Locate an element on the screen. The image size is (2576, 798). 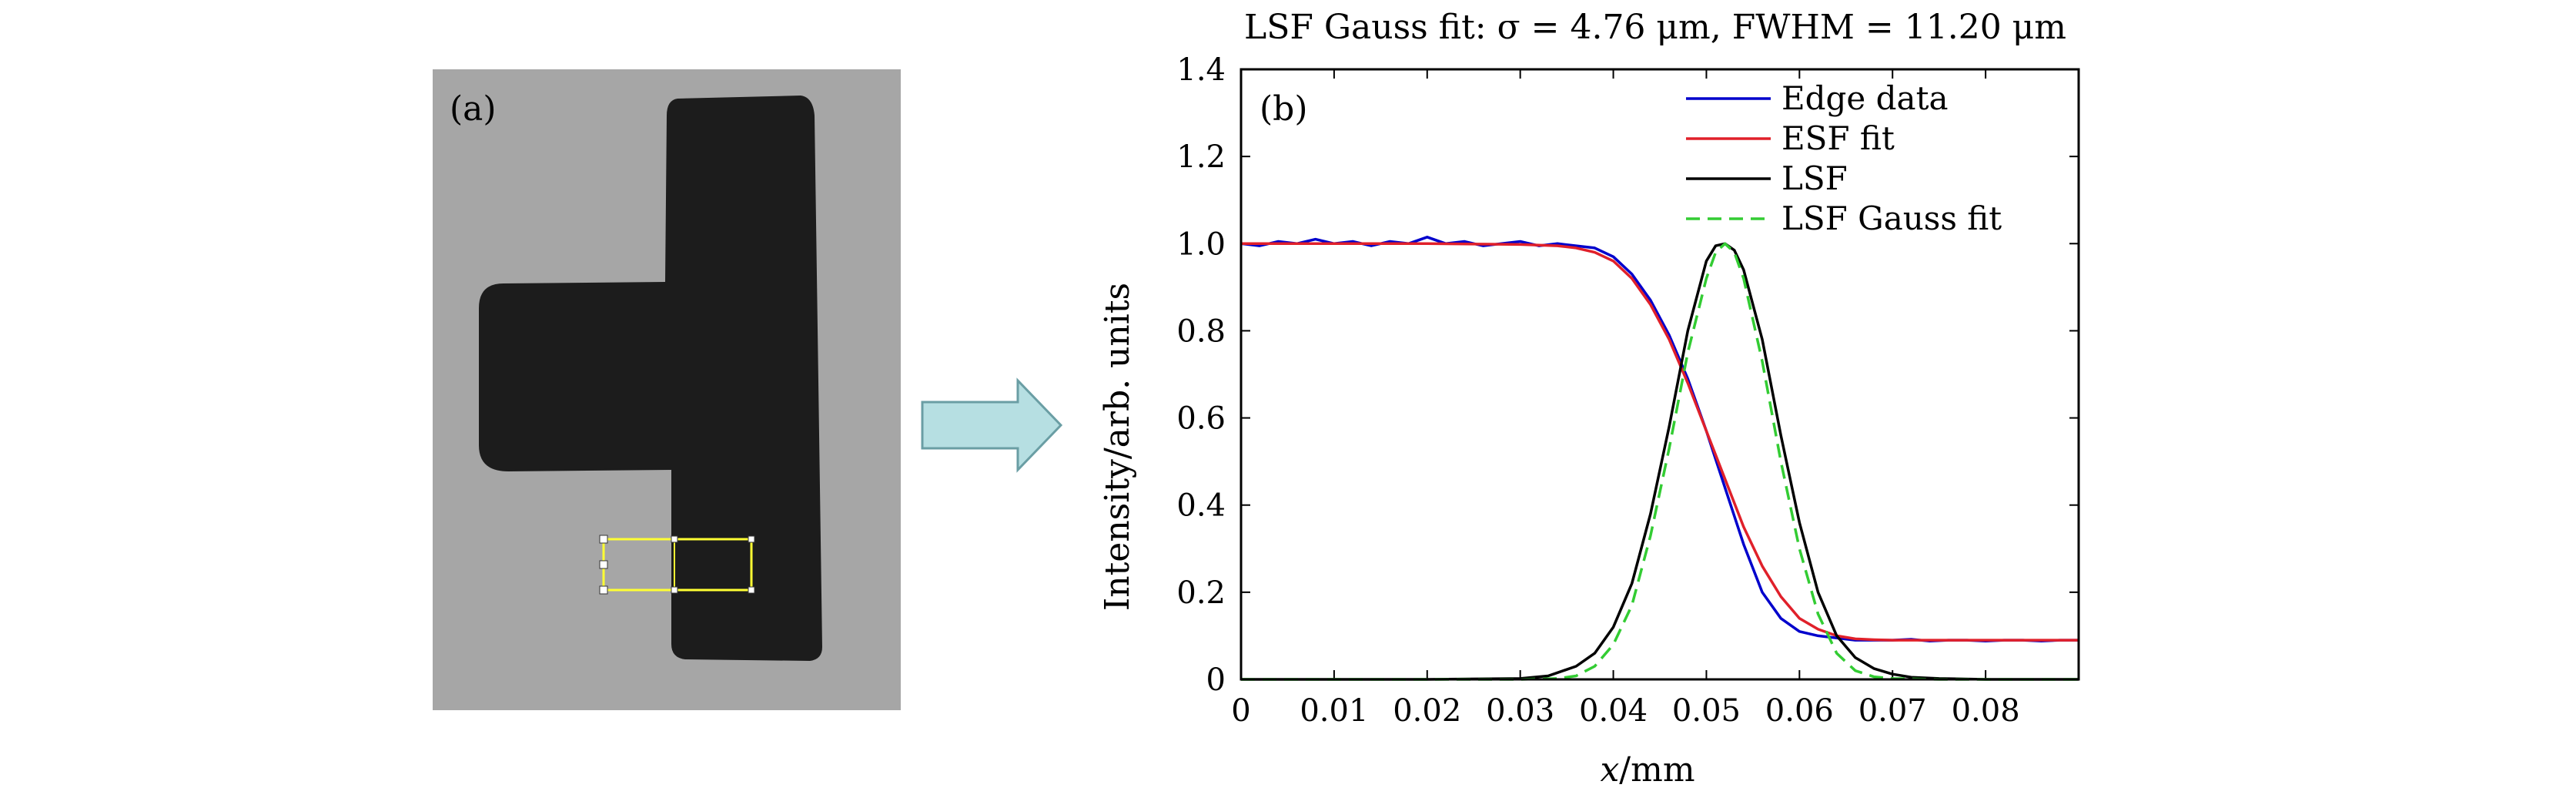
panel-a: (a) is located at coordinates (667, 389).